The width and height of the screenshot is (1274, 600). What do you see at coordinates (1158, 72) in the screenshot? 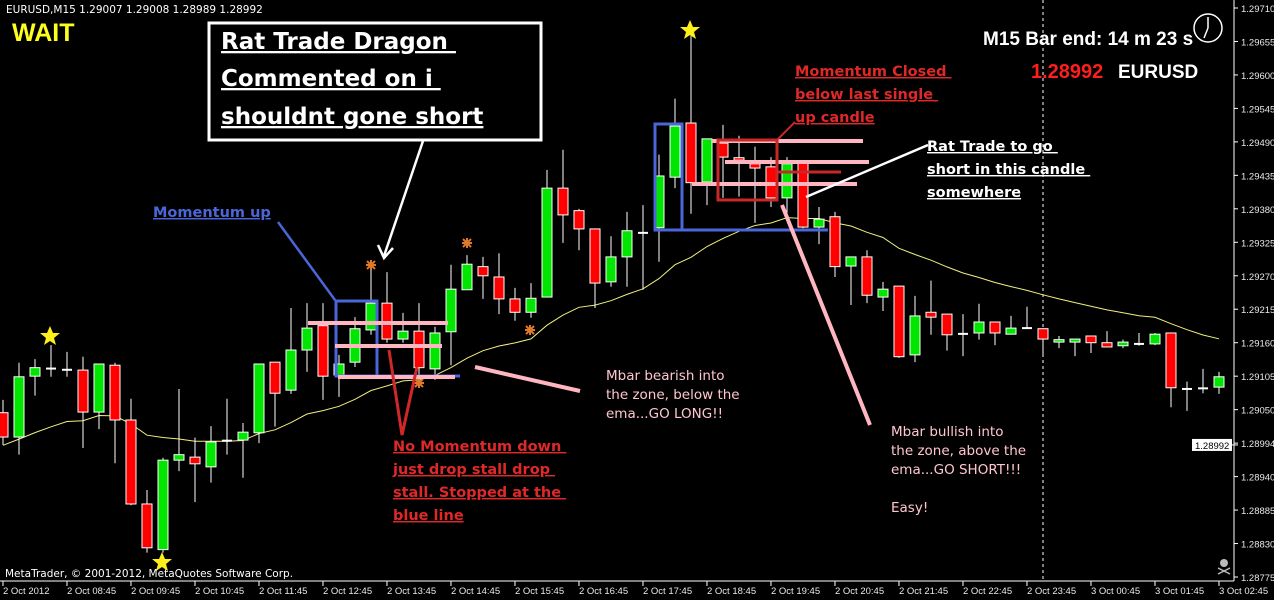
I see `symbol-display: EURUSD` at bounding box center [1158, 72].